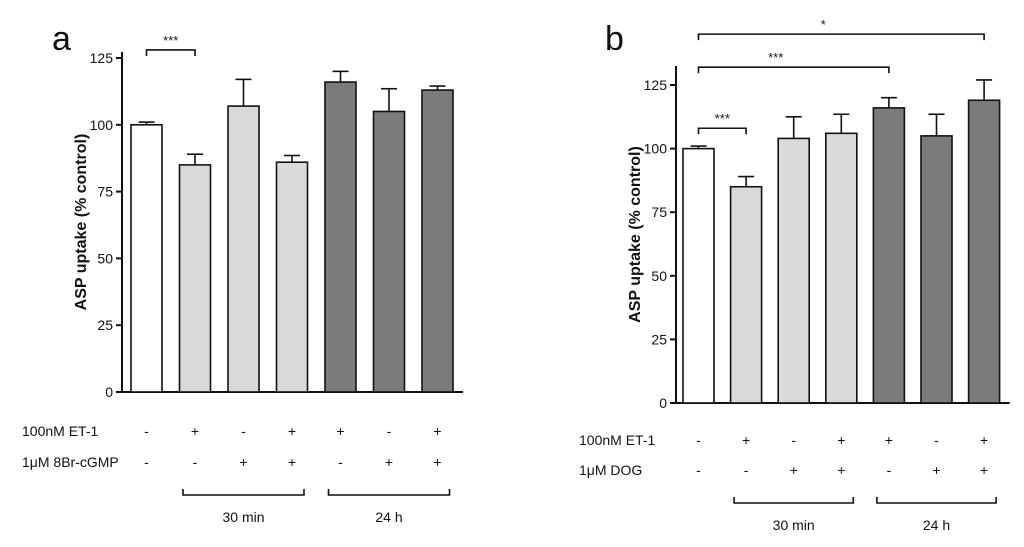 The height and width of the screenshot is (547, 1024). I want to click on condition-label: 1μM DOG, so click(610, 470).